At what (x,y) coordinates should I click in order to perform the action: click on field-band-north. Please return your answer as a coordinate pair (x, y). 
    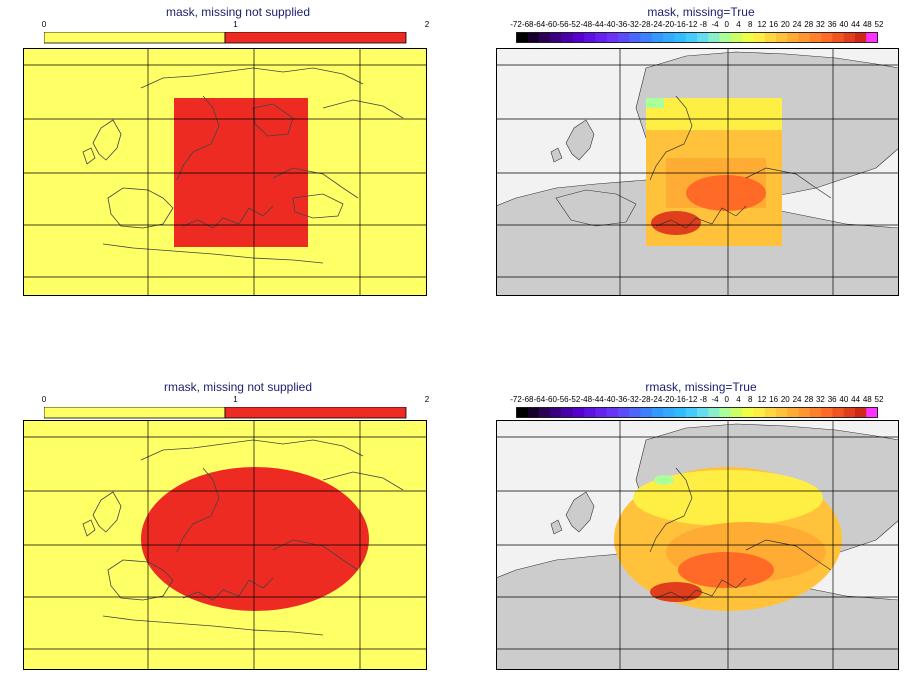
    Looking at the image, I should click on (714, 114).